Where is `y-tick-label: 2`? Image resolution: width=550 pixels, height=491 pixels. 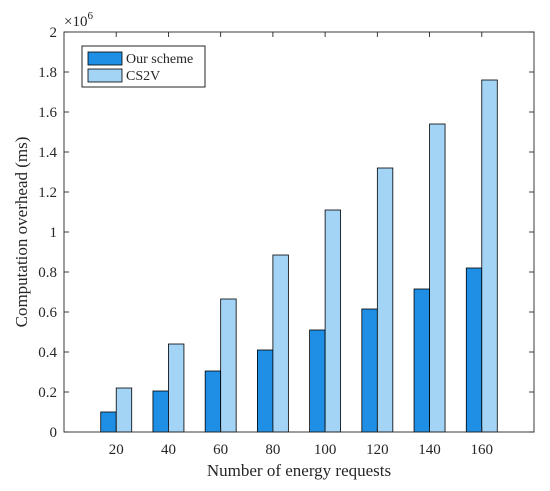 y-tick-label: 2 is located at coordinates (54, 33).